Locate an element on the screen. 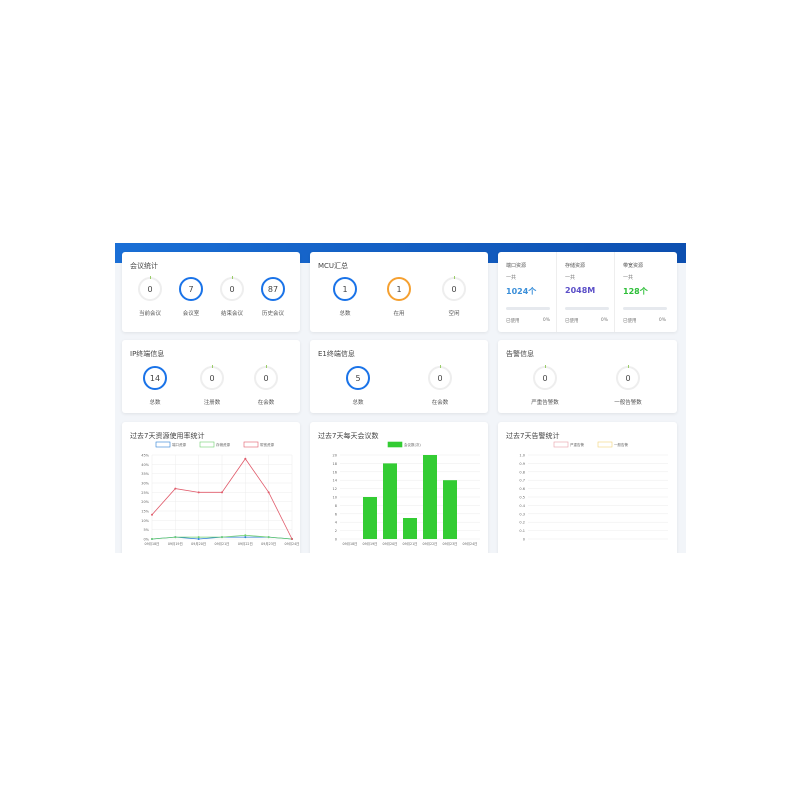 The height and width of the screenshot is (800, 800). legend-label: 存储资源 is located at coordinates (223, 444).